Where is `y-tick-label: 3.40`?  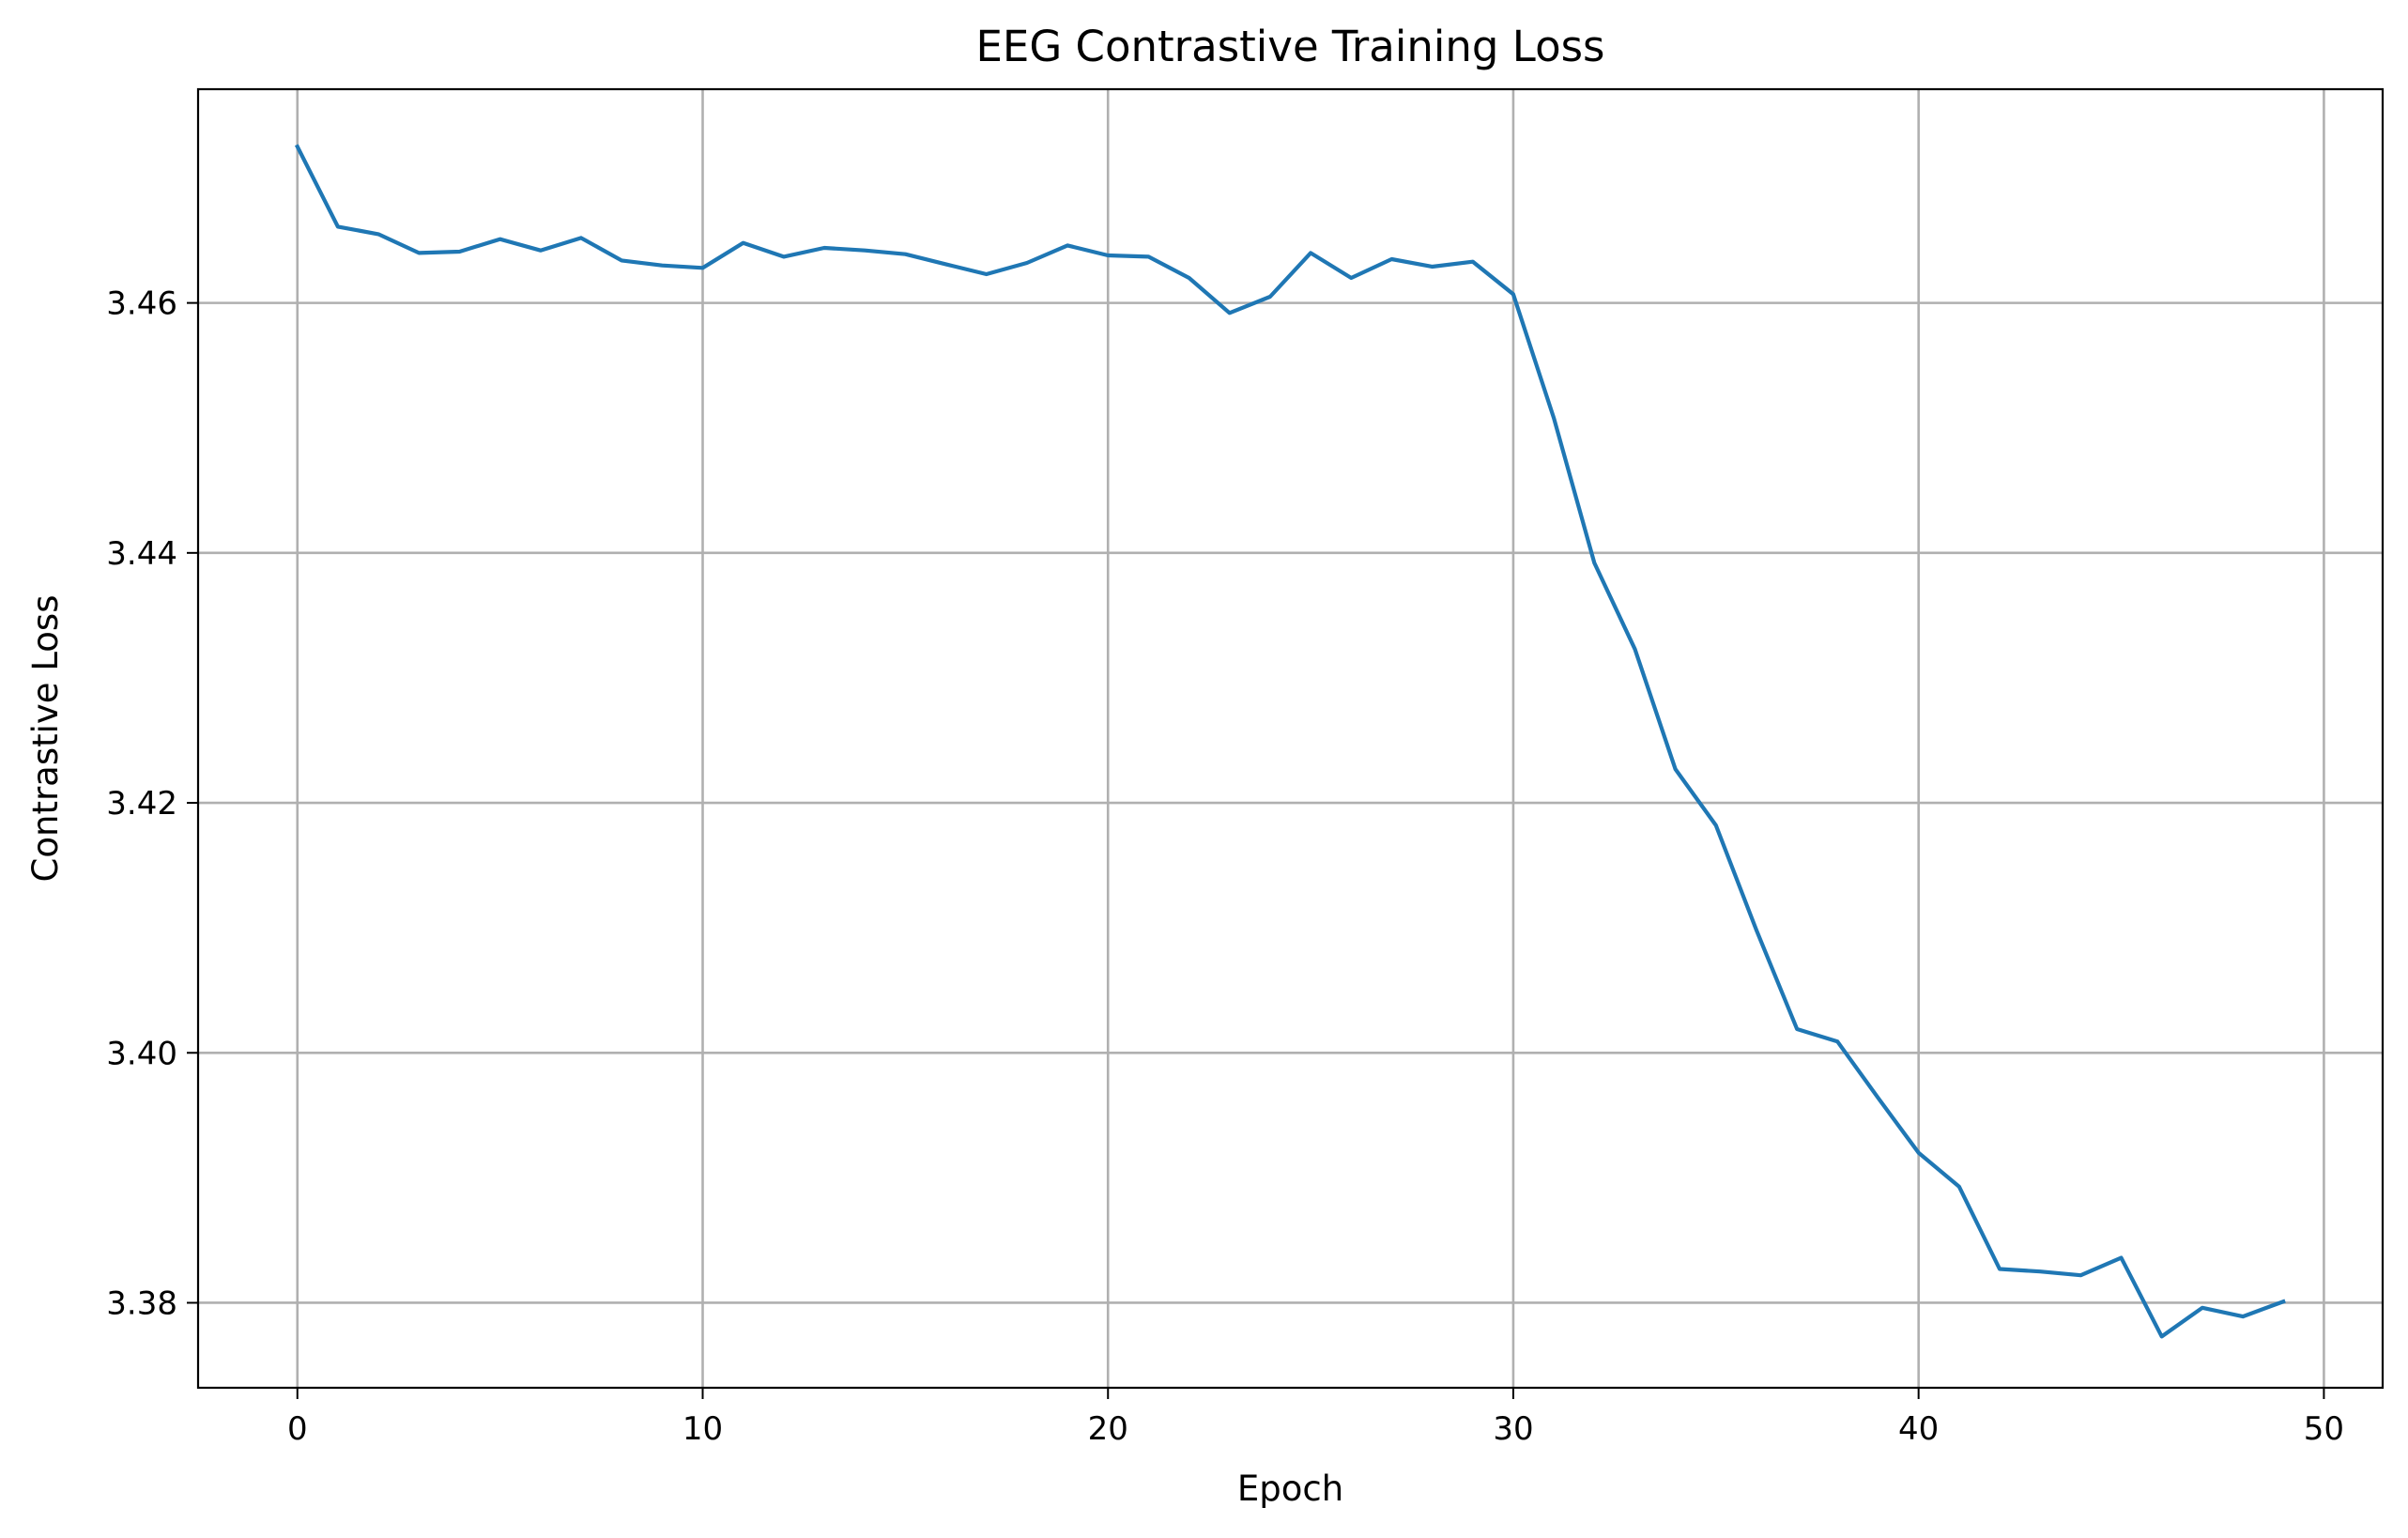 y-tick-label: 3.40 is located at coordinates (141, 1053).